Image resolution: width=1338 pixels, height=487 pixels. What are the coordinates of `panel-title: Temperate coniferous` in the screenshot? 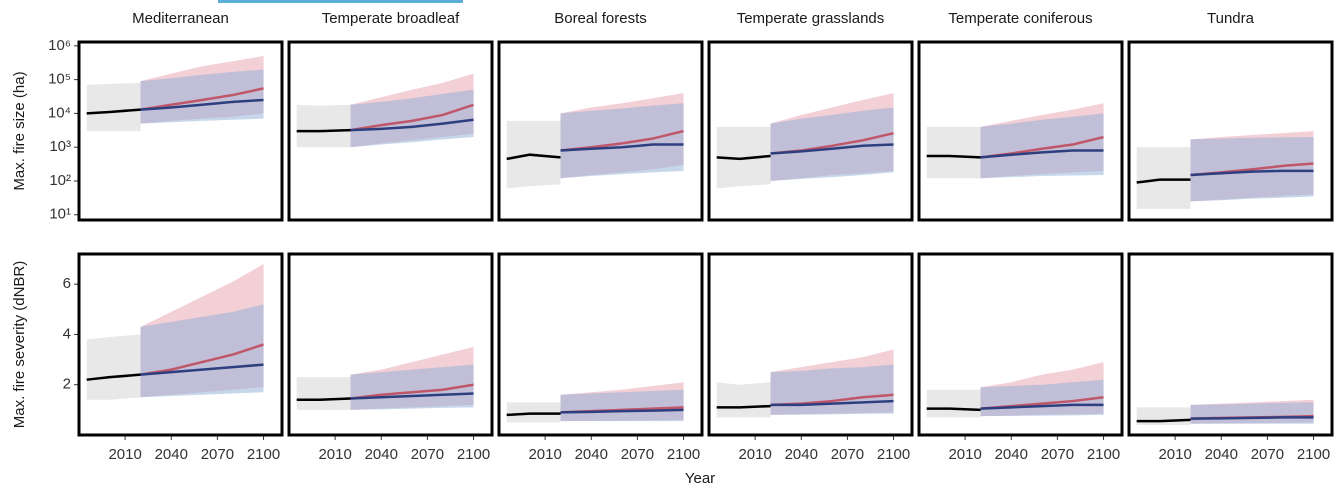 It's located at (1020, 18).